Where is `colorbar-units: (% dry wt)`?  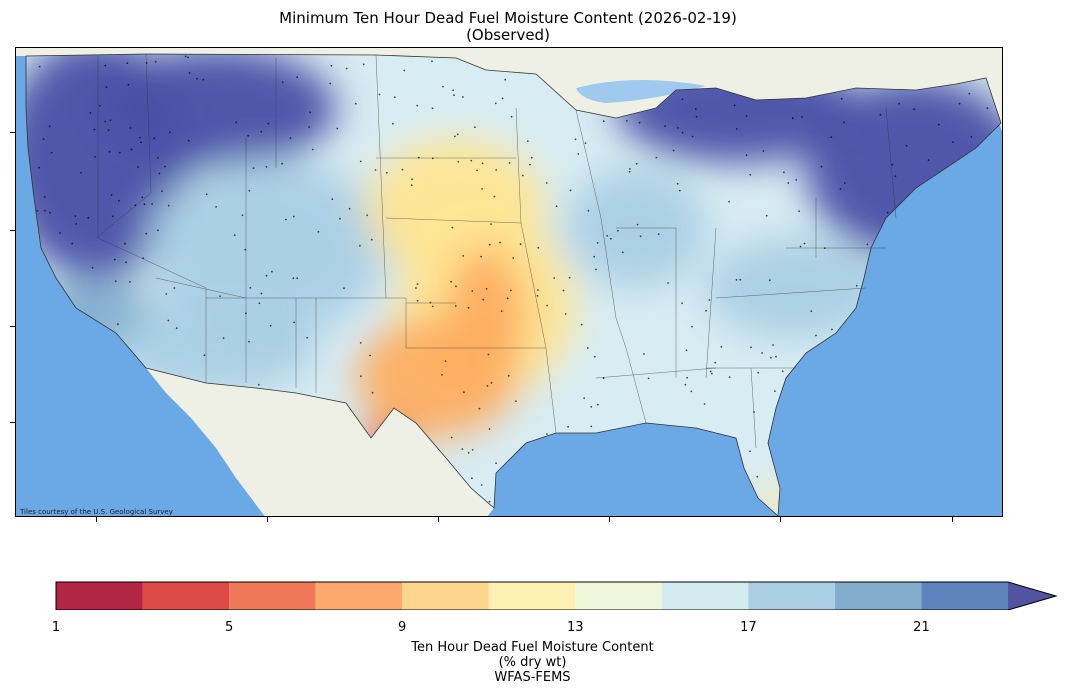
colorbar-units: (% dry wt) is located at coordinates (532, 662).